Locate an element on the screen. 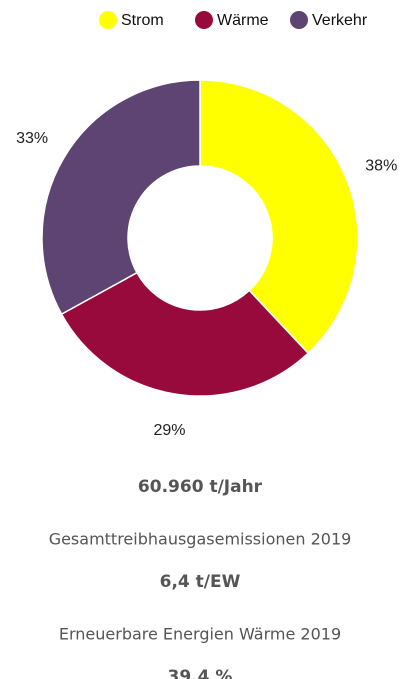 This screenshot has width=405, height=679. stat-label: Gesamttreibhausgasemissionen 2019 is located at coordinates (200, 539).